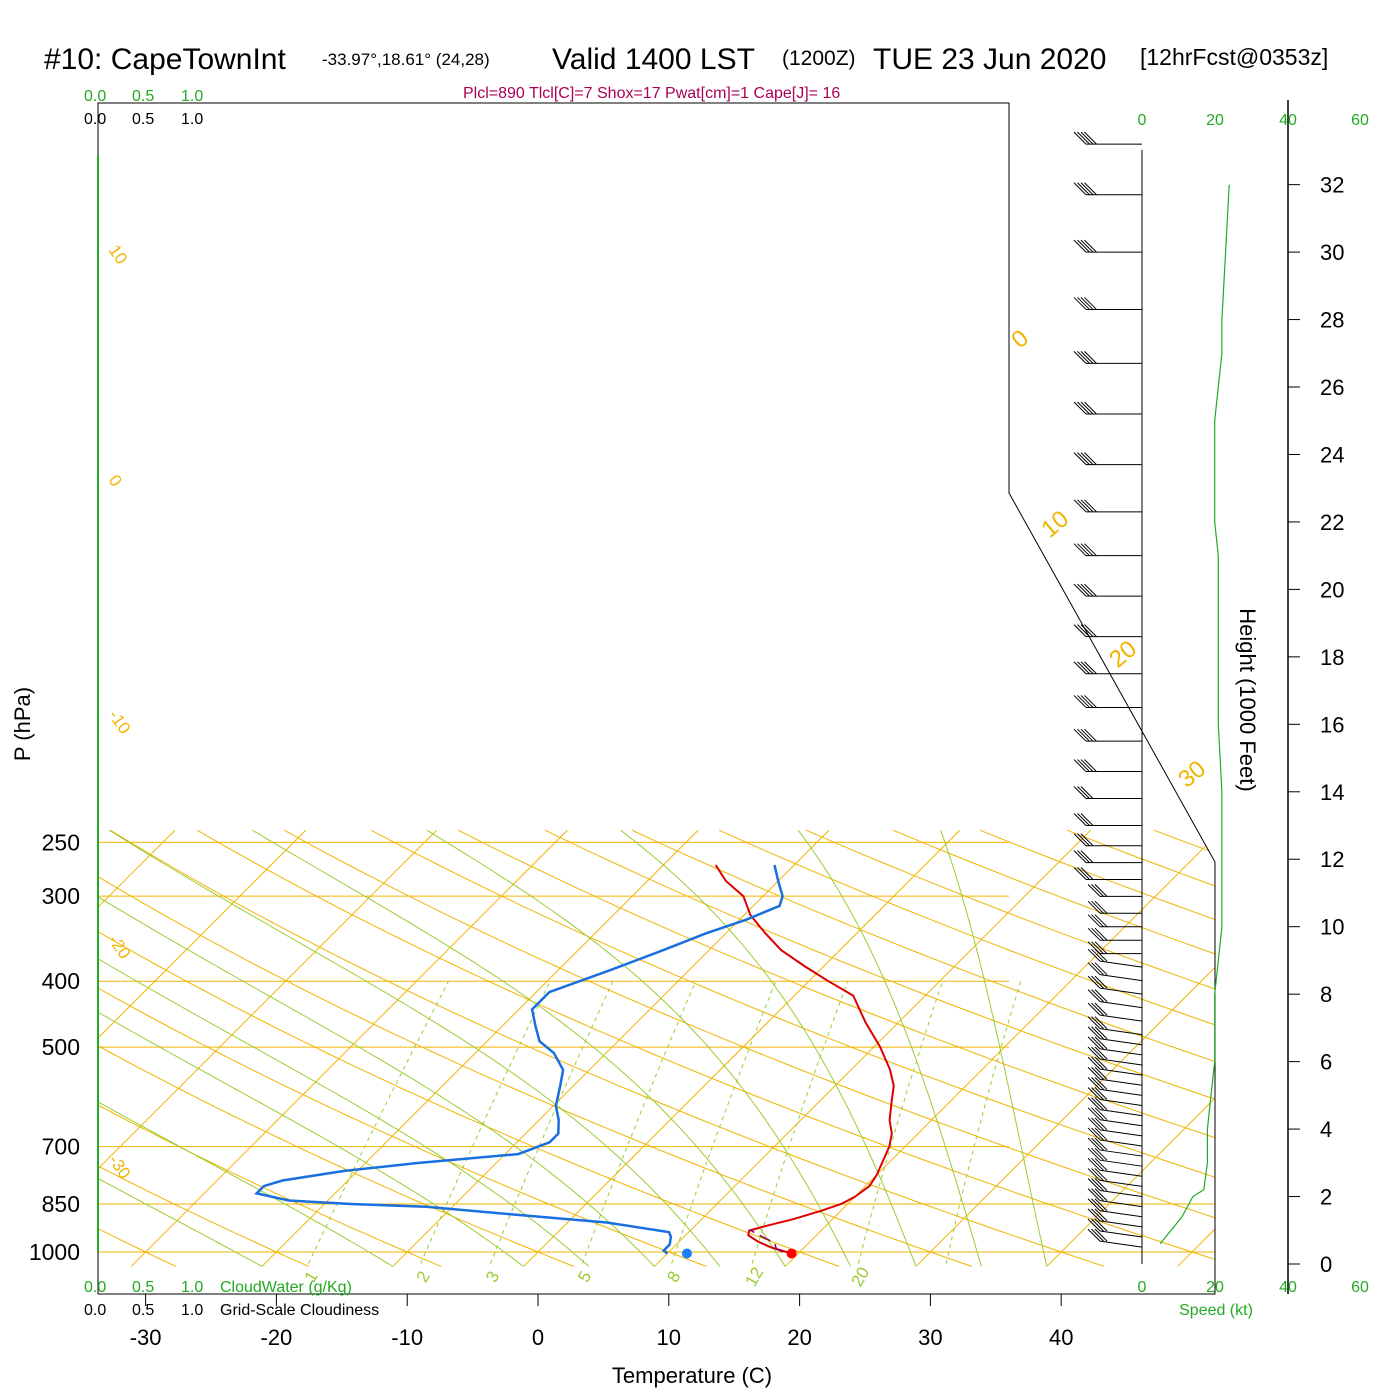 This screenshot has width=1400, height=1400. Describe the element at coordinates (653, 59) in the screenshot. I see `valid-time: Valid 1400 LST` at that location.